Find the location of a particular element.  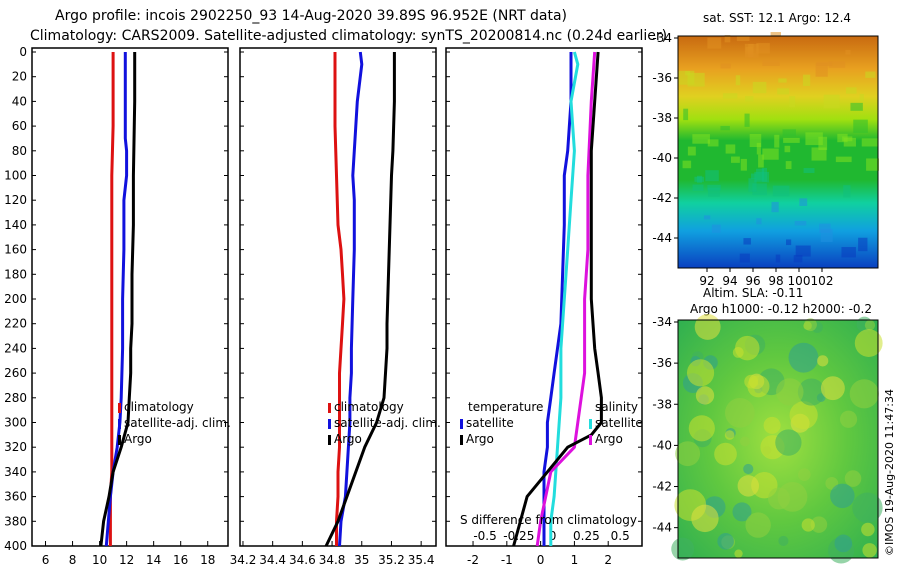

x-tick-label: 34.8 is located at coordinates (332, 560).